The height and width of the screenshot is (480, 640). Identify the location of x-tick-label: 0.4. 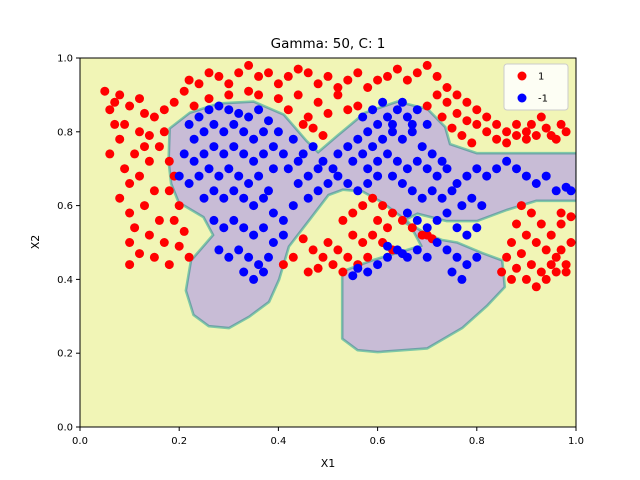
(278, 441).